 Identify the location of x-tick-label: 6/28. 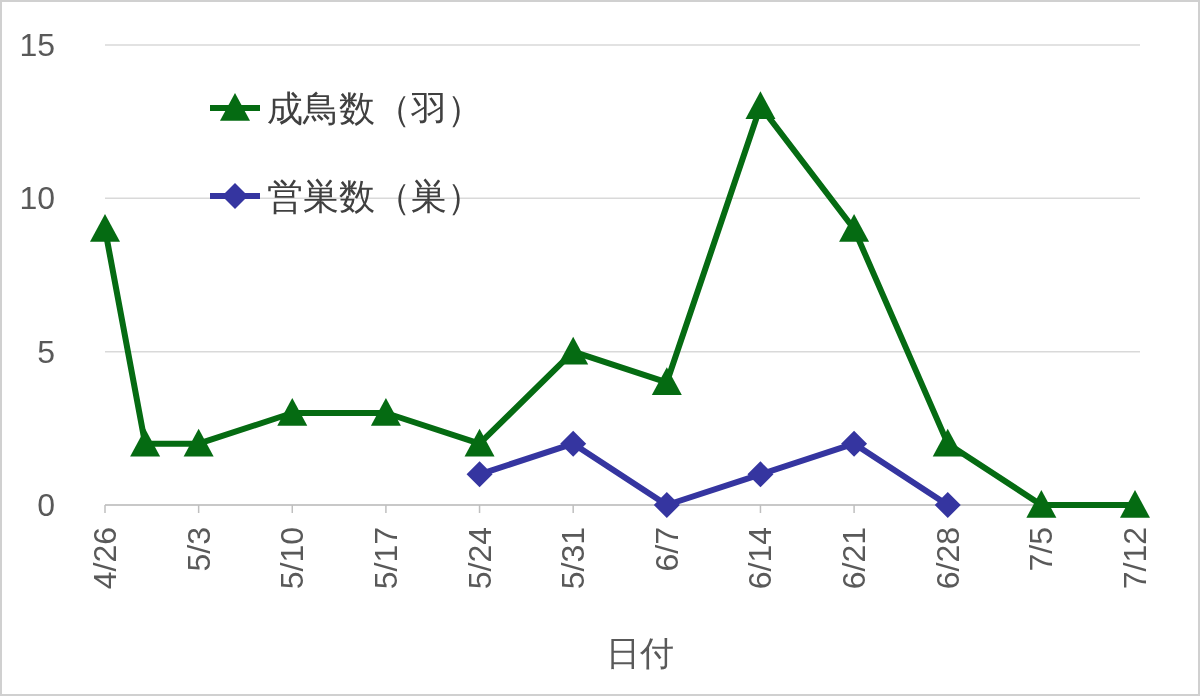
(947, 558).